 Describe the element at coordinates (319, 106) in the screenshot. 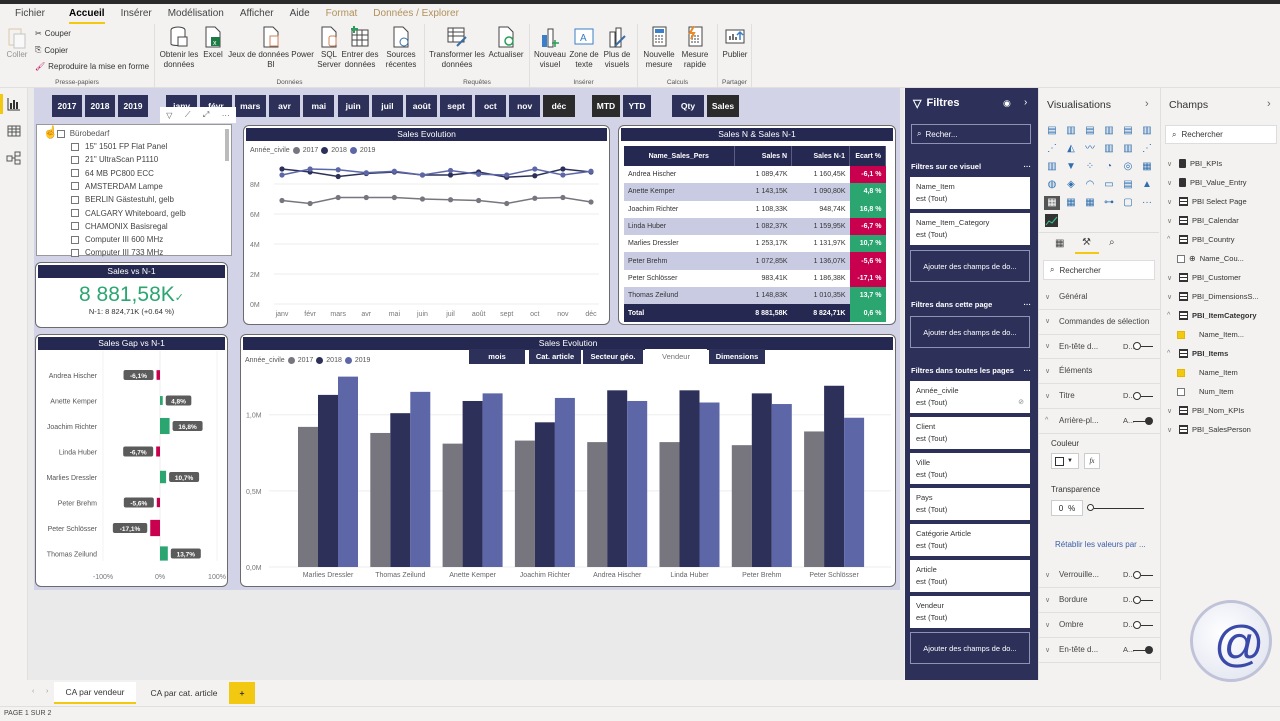

I see `month-button-mai: mai` at that location.